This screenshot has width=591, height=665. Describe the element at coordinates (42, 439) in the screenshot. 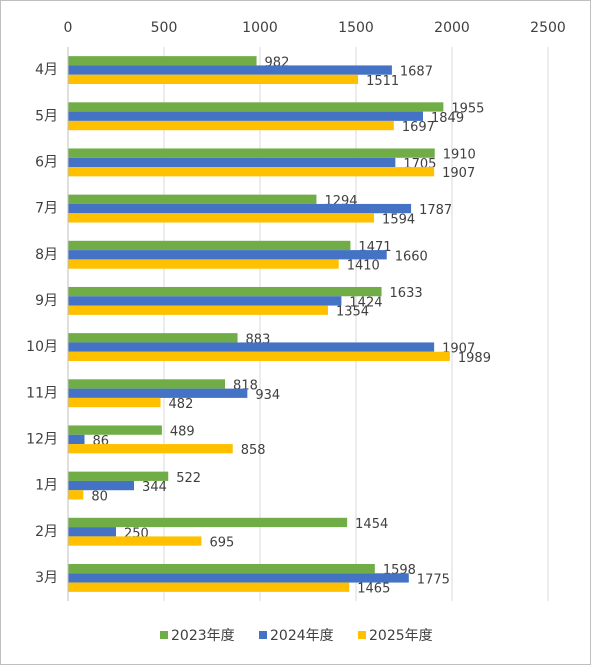

I see `y-tick-label: 12月` at that location.